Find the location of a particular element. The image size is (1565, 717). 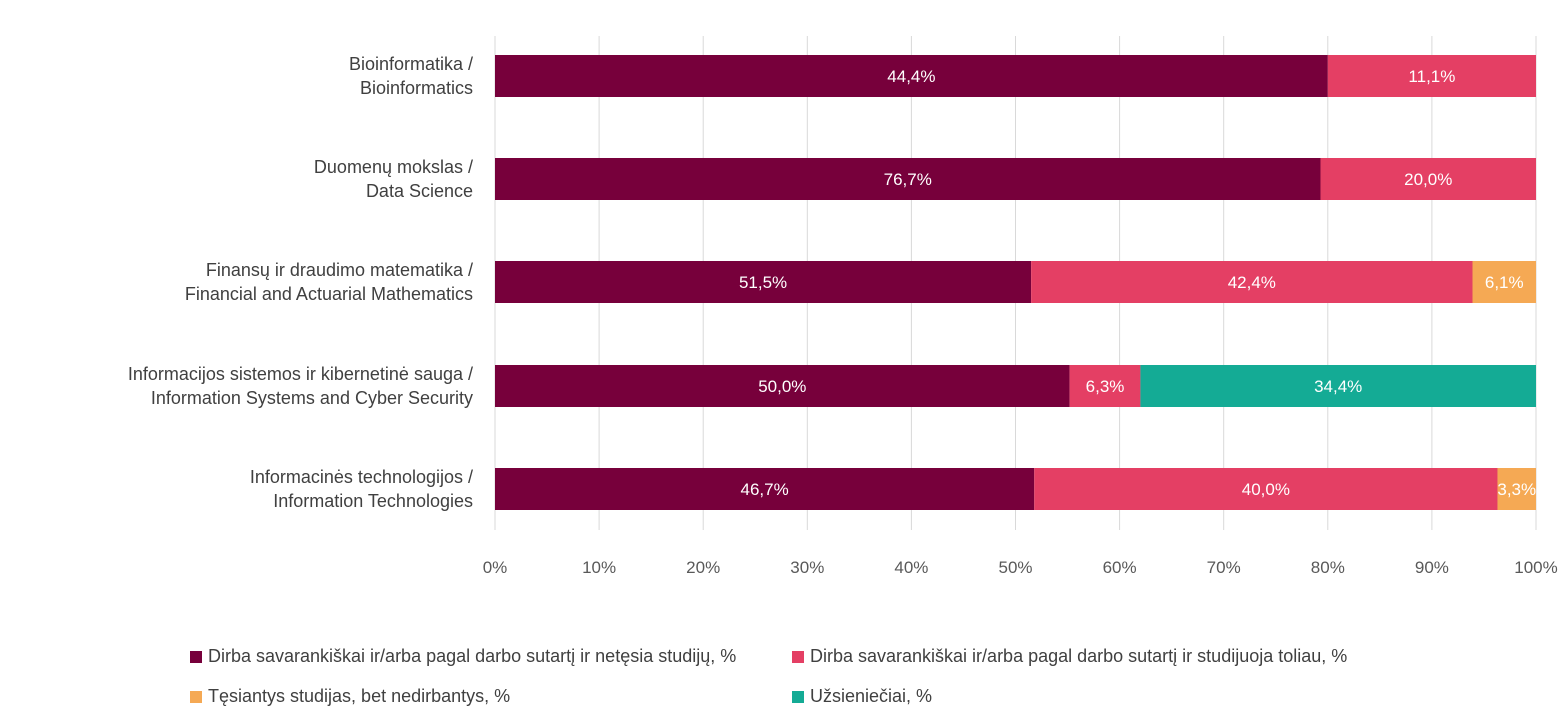

legend-item-series-4: Užsieniečiai, % is located at coordinates (862, 696).